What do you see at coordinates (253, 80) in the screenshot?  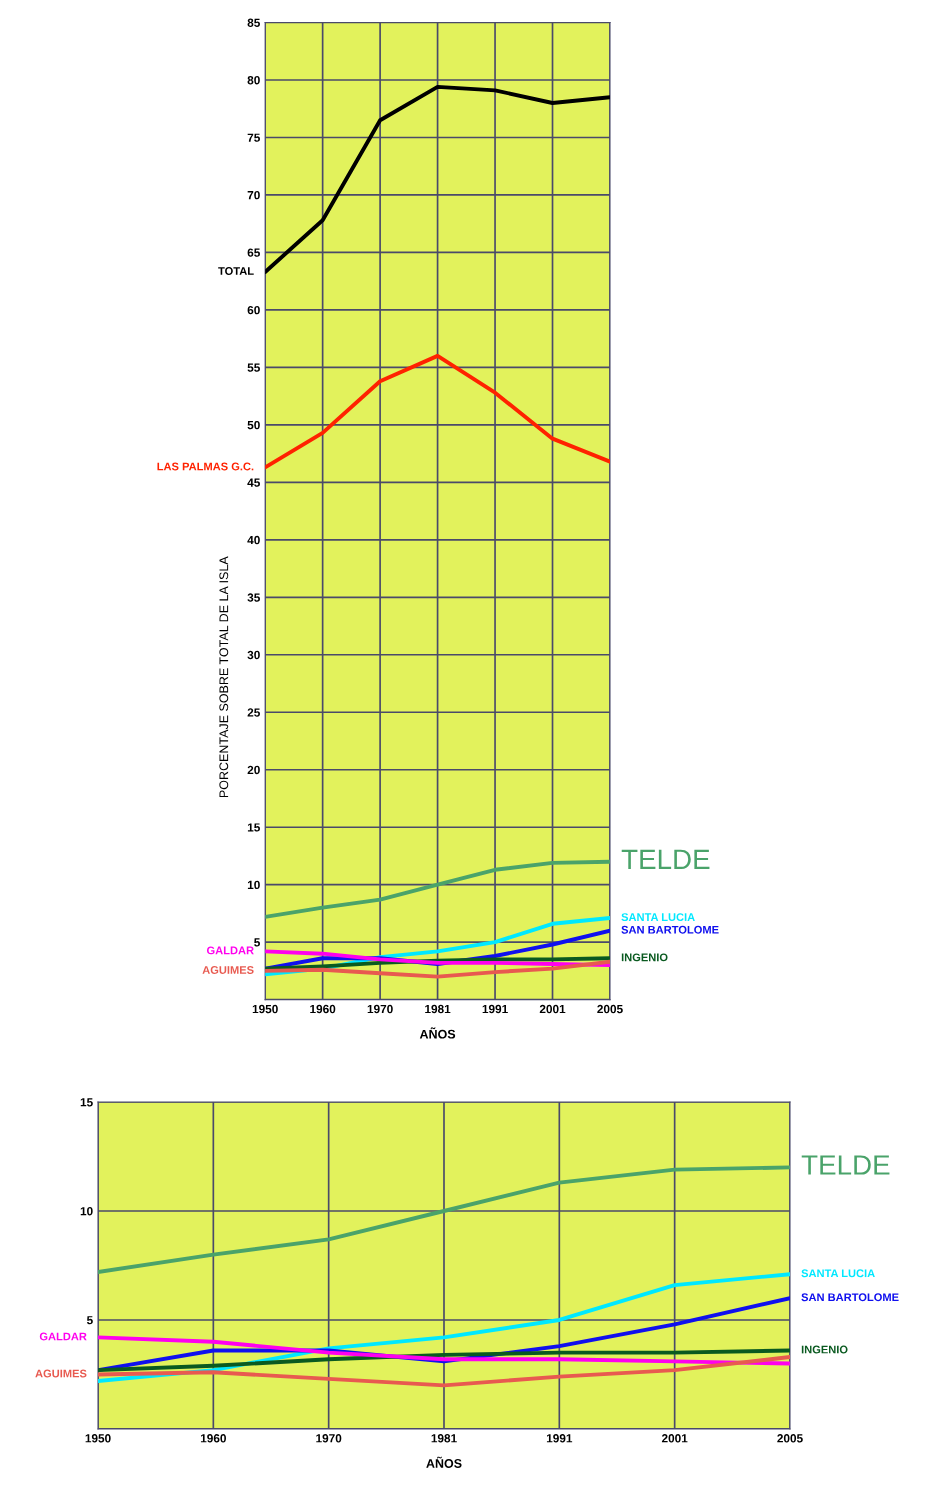 I see `y-tick-label: 80` at bounding box center [253, 80].